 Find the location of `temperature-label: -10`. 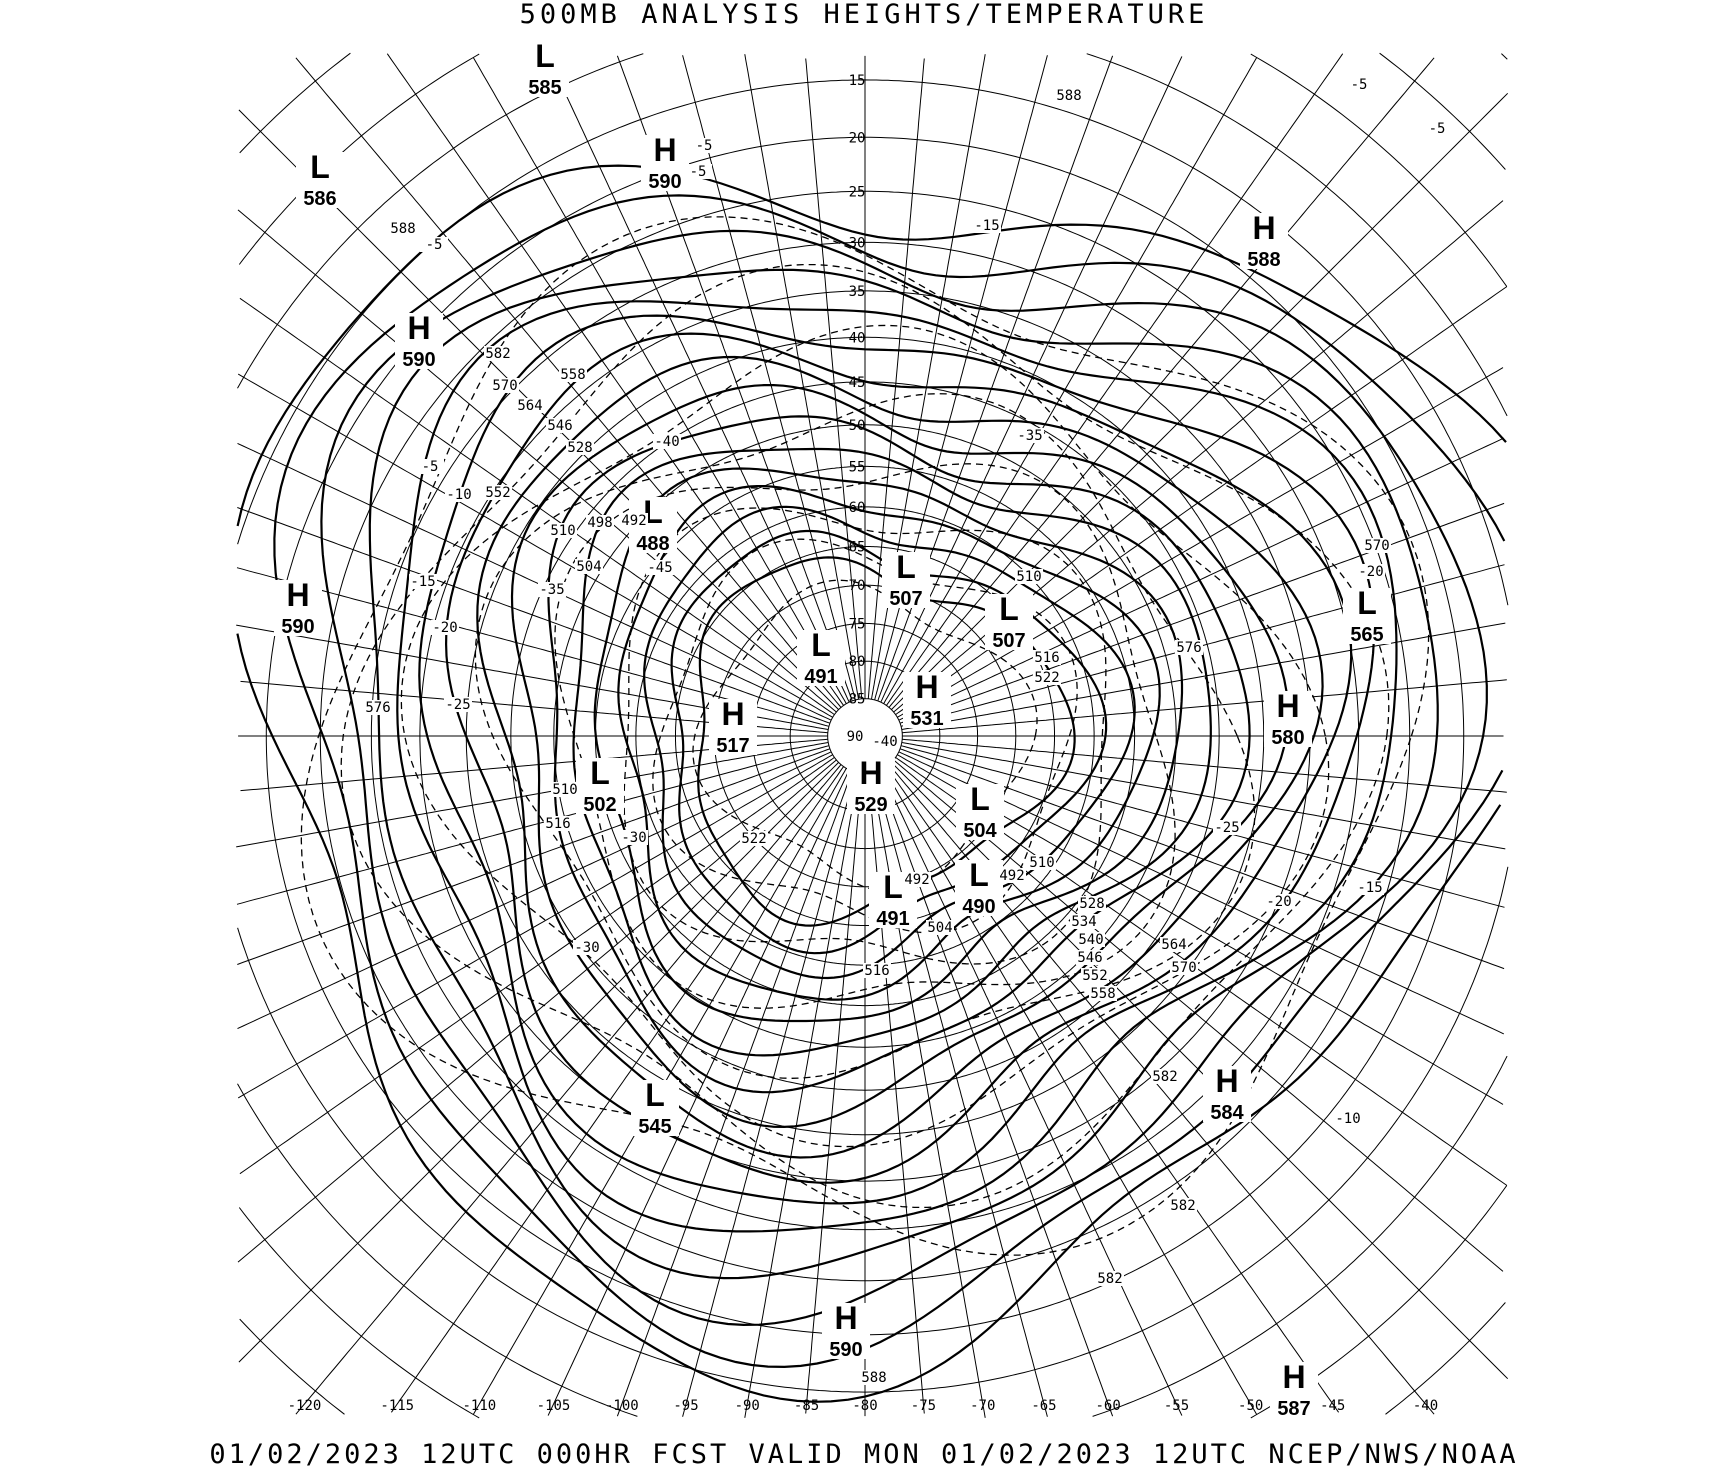

temperature-label: -10 is located at coordinates (458, 495).